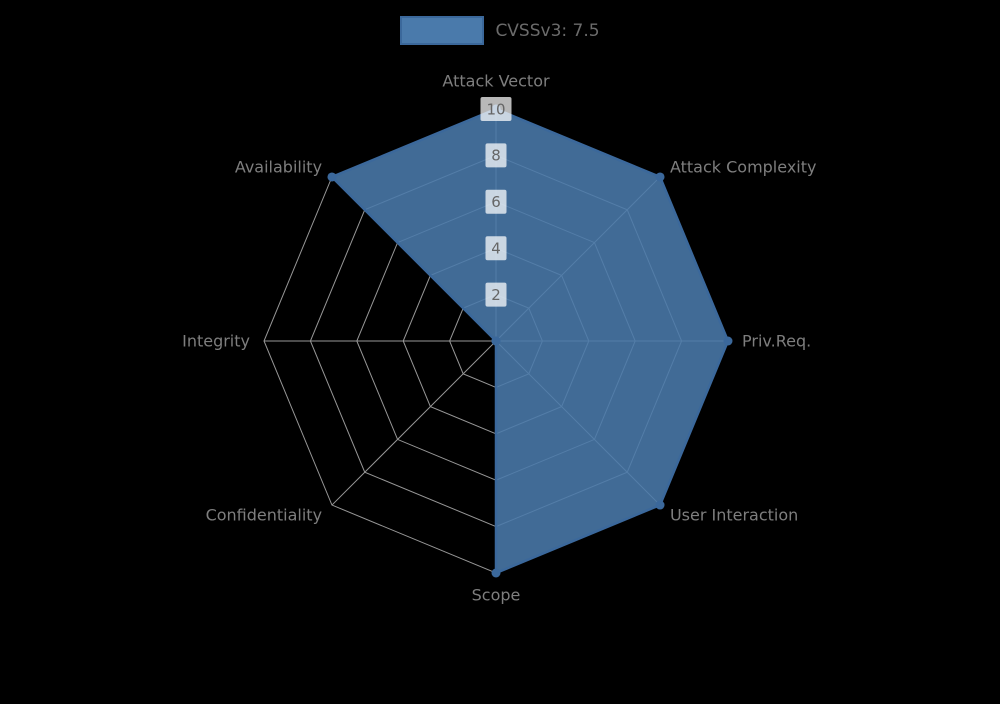 The image size is (1000, 704). What do you see at coordinates (776, 341) in the screenshot?
I see `axis-label-priv-req: Priv.Req.` at bounding box center [776, 341].